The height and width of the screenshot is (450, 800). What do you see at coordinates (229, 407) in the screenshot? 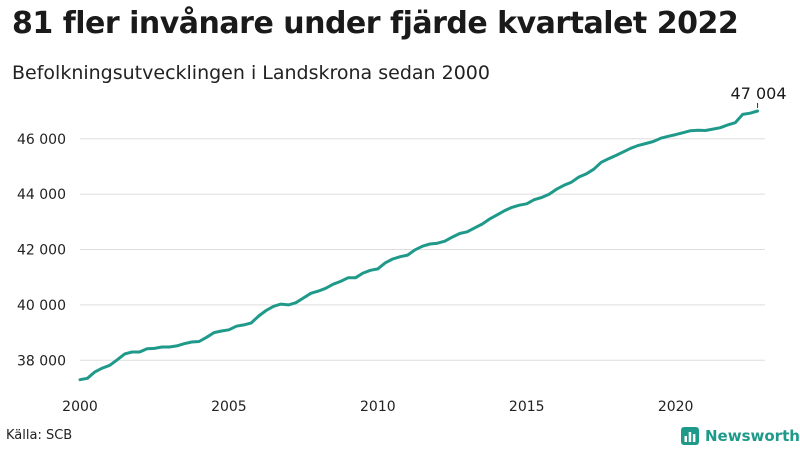
I see `x-tick-label: 2005` at bounding box center [229, 407].